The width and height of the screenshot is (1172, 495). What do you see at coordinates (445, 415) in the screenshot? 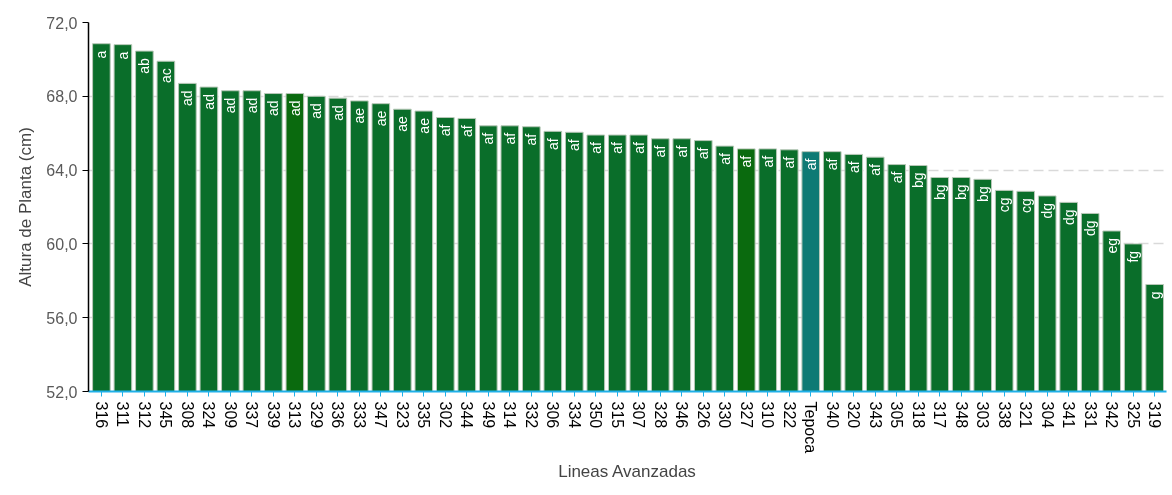
I see `x-tick-label: 302` at bounding box center [445, 415].